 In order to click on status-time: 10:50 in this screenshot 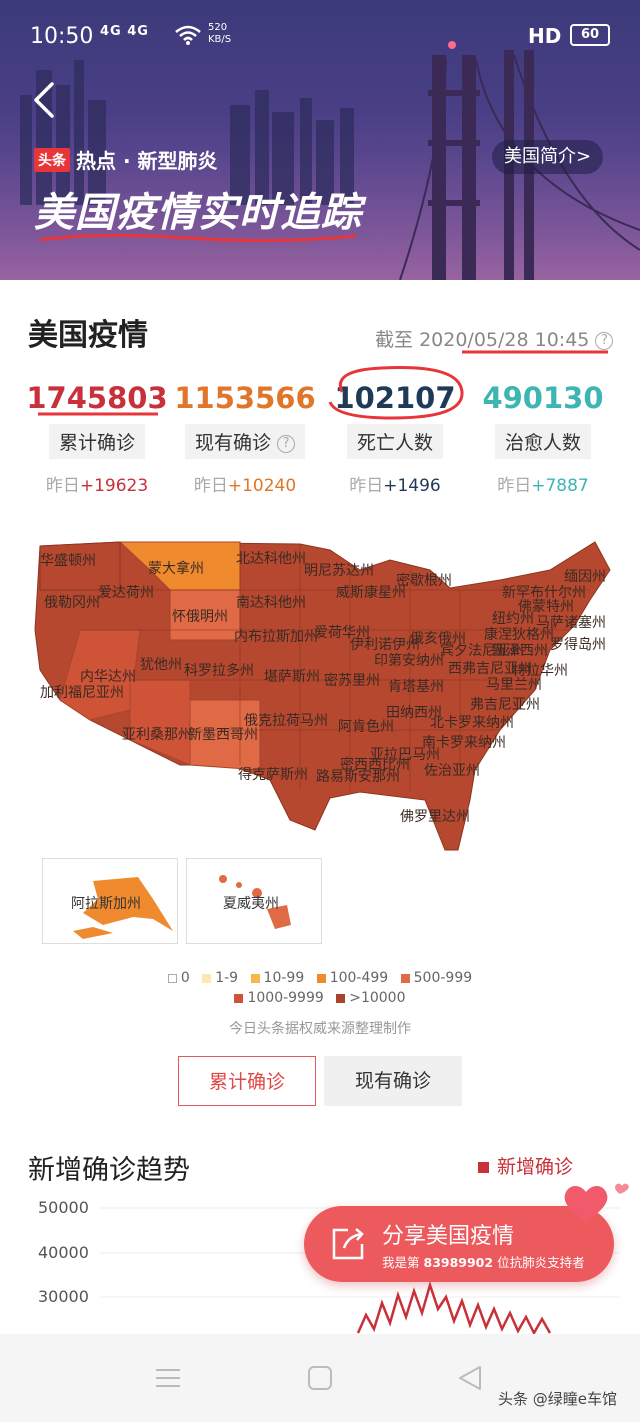, I will do `click(62, 36)`.